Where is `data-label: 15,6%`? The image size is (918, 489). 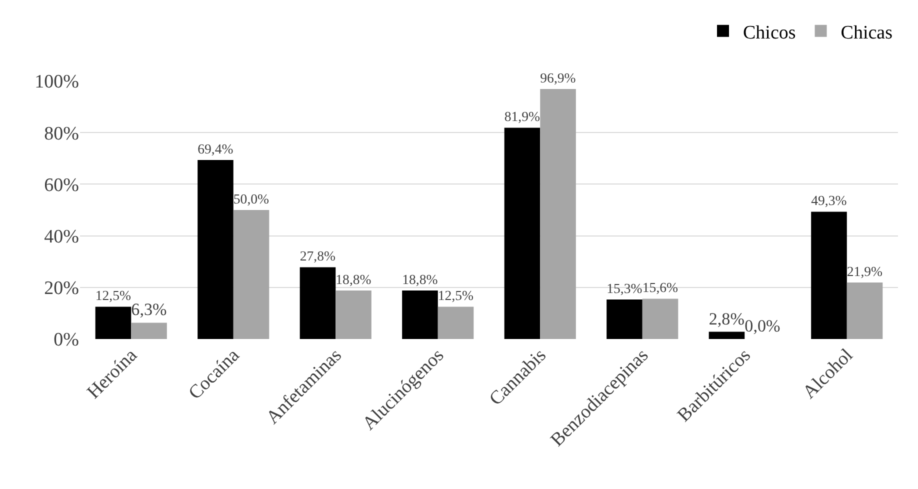 data-label: 15,6% is located at coordinates (660, 288).